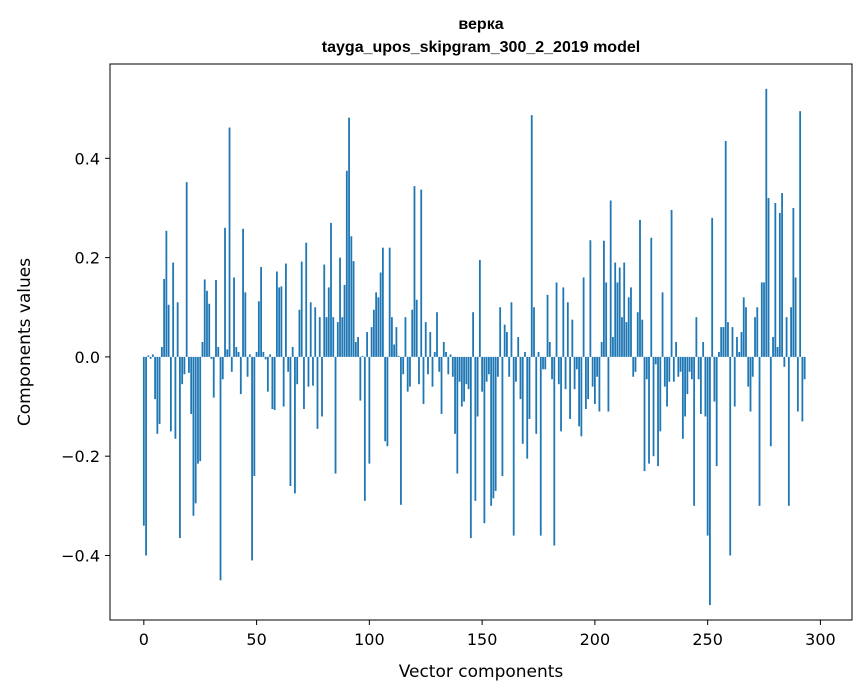 This screenshot has height=696, width=867. What do you see at coordinates (256, 639) in the screenshot?
I see `x-tick-label: 50` at bounding box center [256, 639].